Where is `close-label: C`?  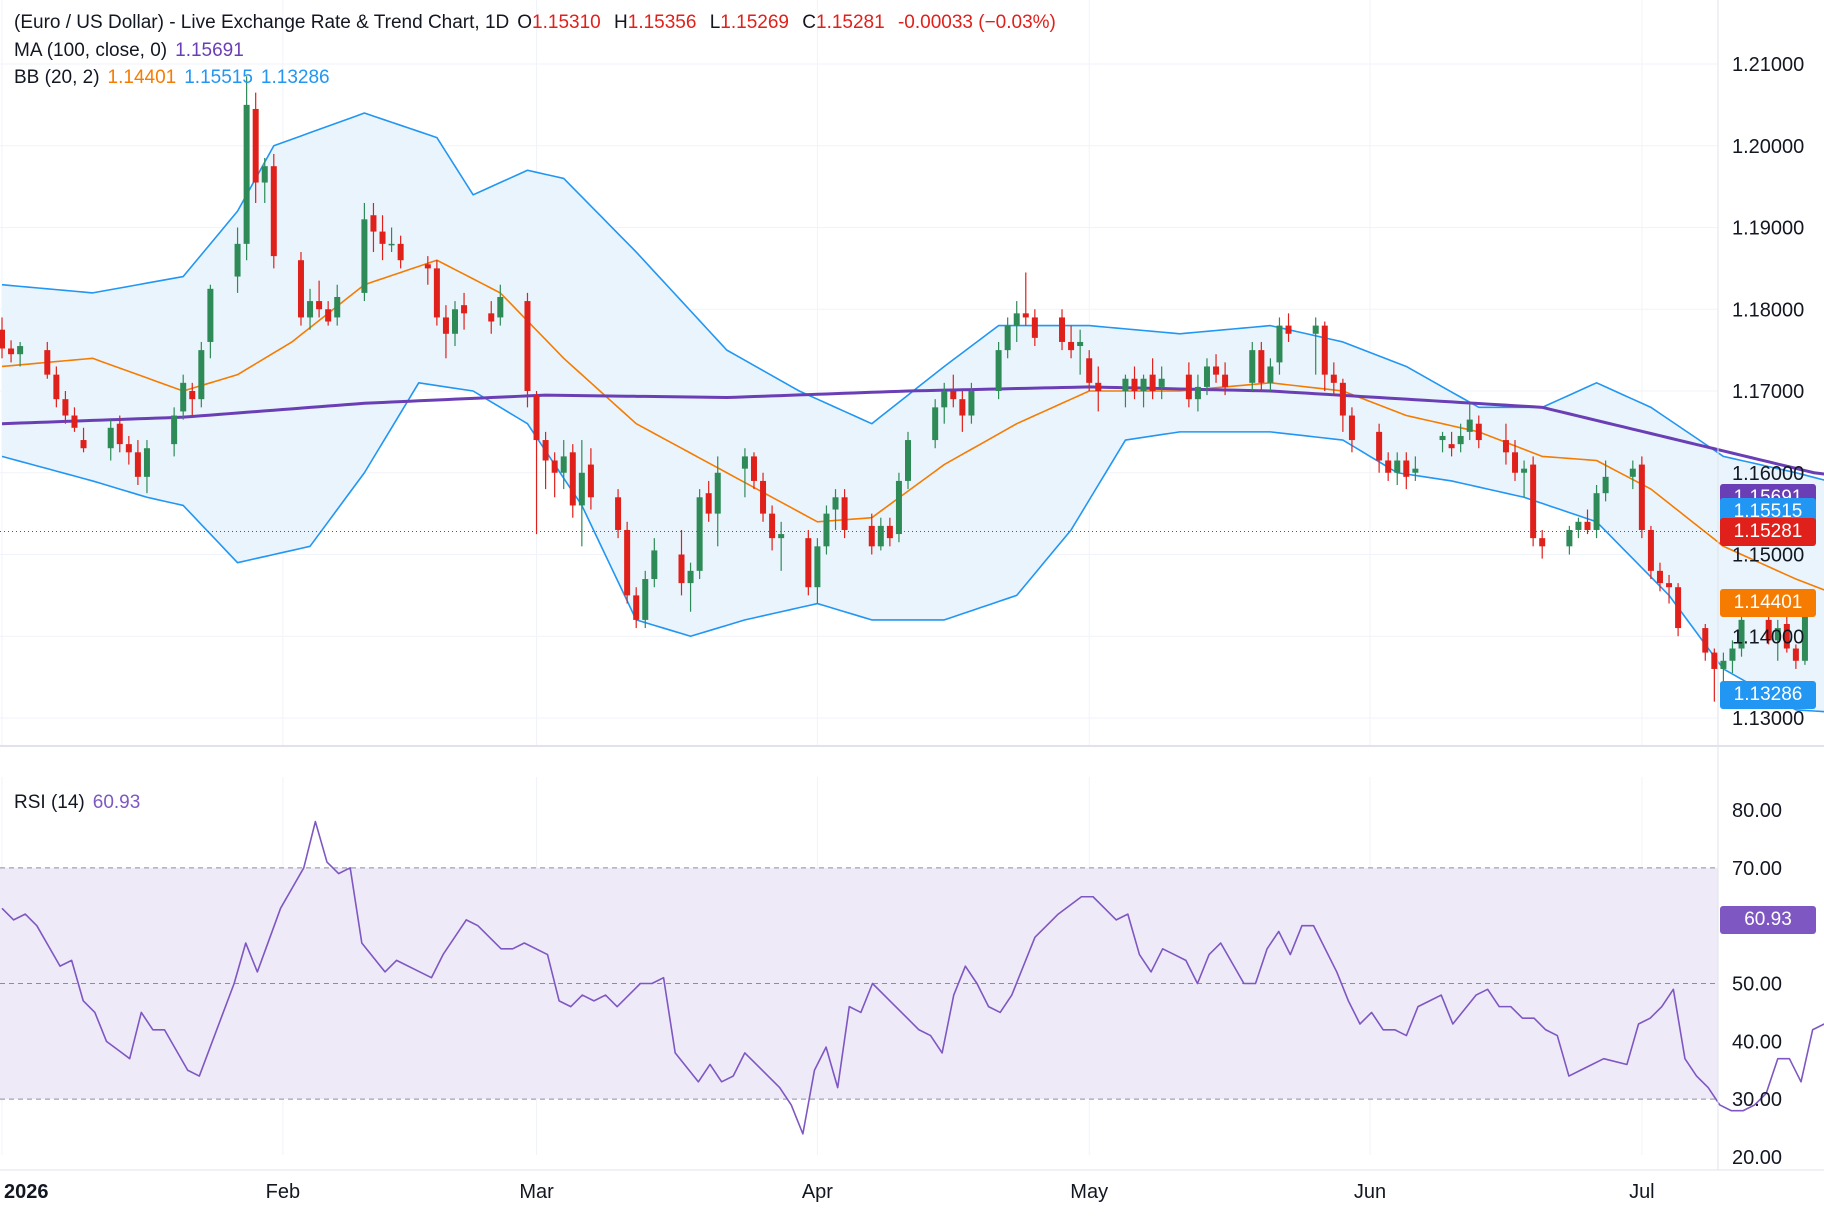
close-label: C is located at coordinates (809, 22).